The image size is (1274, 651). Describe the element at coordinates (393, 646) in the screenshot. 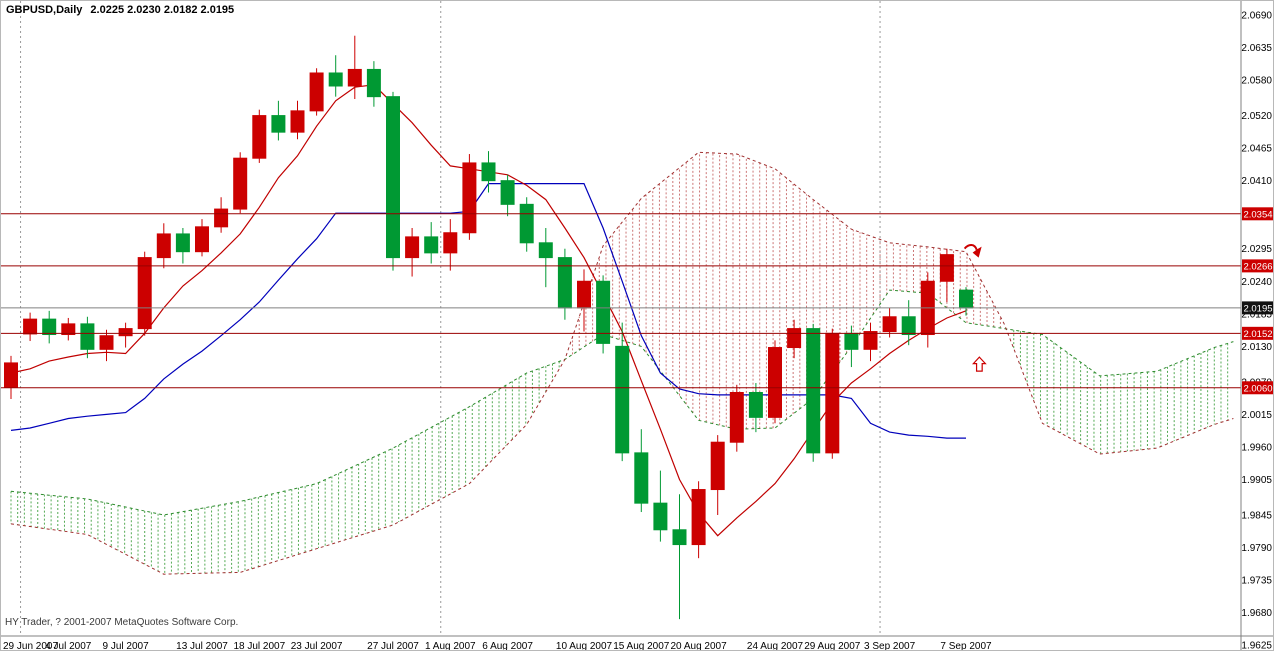

I see `date-tick-label: 27 Jul 2007` at that location.